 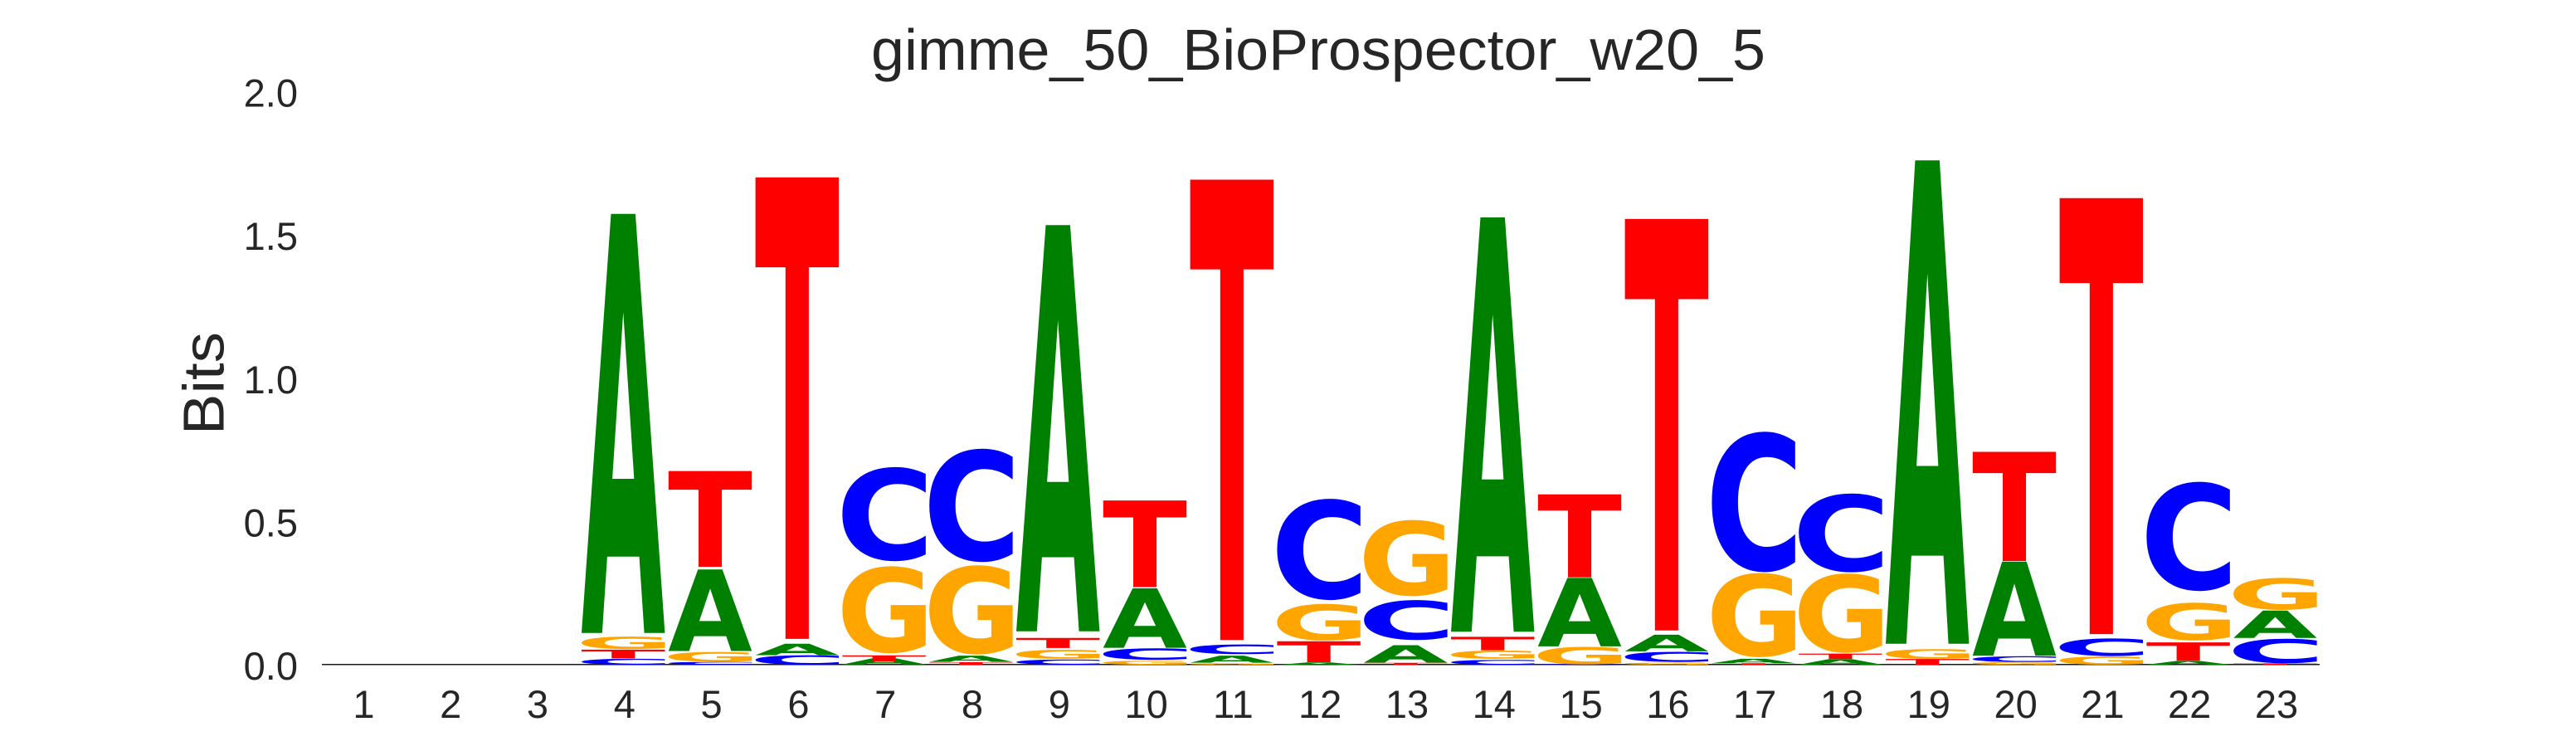 What do you see at coordinates (972, 704) in the screenshot?
I see `svg-text: 8` at bounding box center [972, 704].